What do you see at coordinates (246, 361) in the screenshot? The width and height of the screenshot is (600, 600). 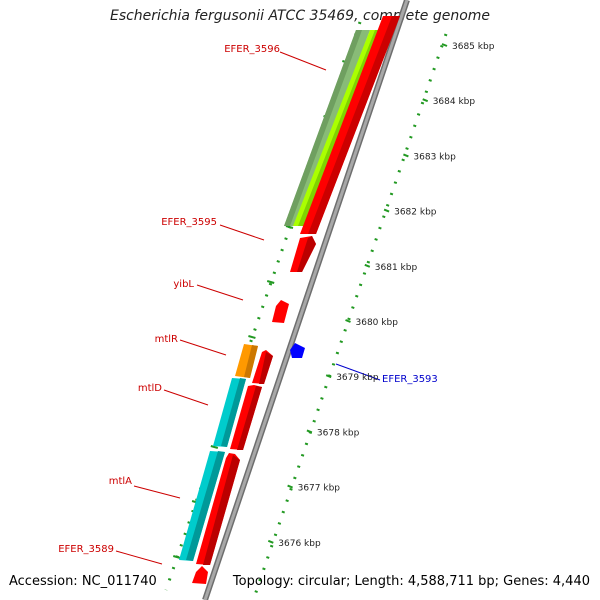 I see `gene-mtlR` at bounding box center [246, 361].